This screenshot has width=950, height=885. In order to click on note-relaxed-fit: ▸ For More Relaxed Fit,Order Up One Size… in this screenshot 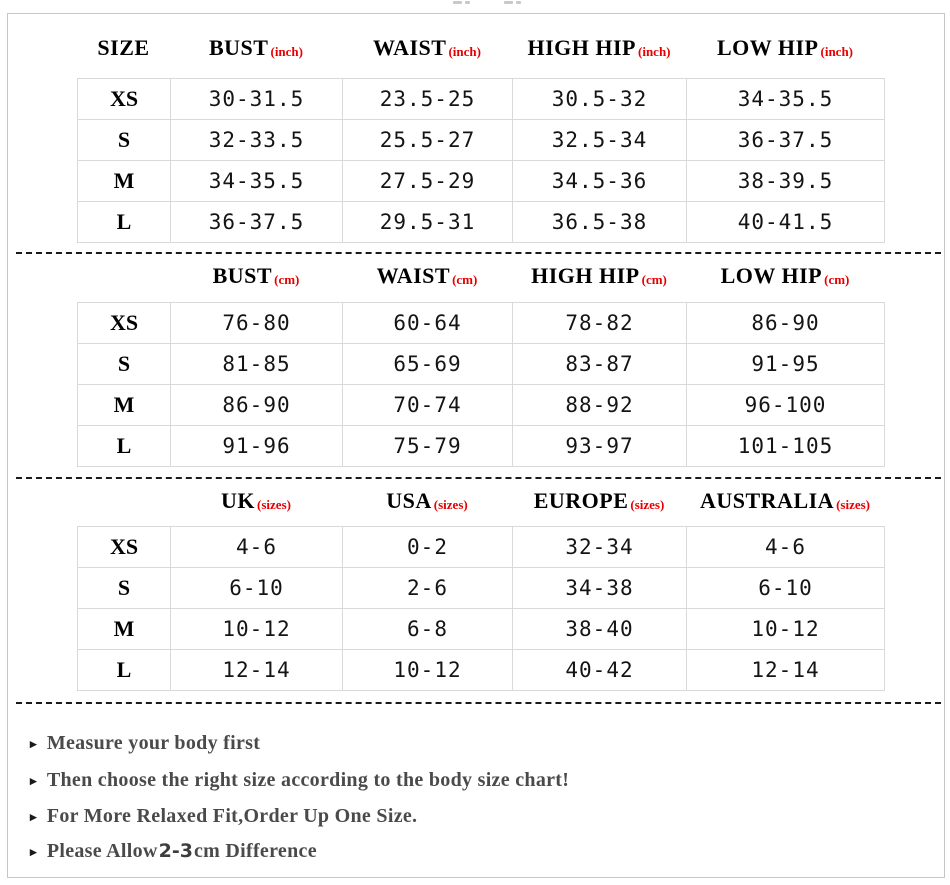, I will do `click(223, 816)`.